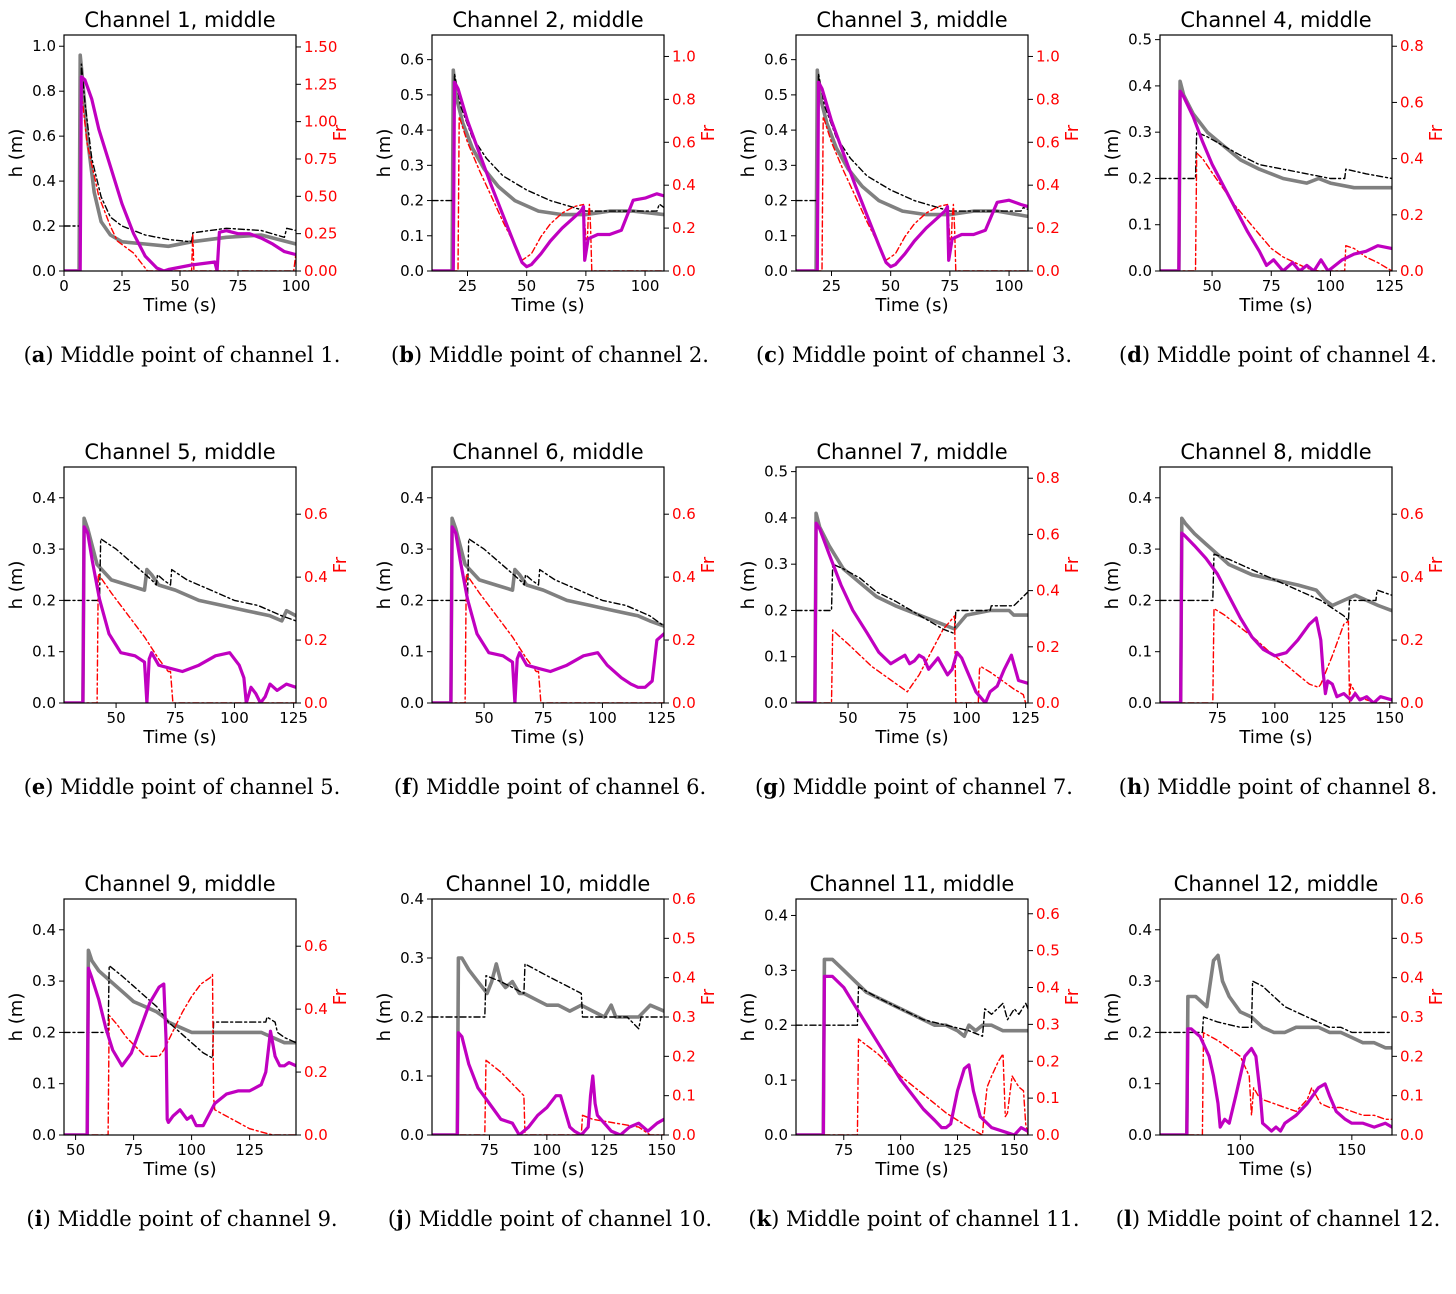  I want to click on y2-tick-label: 0.2, so click(1412, 640).